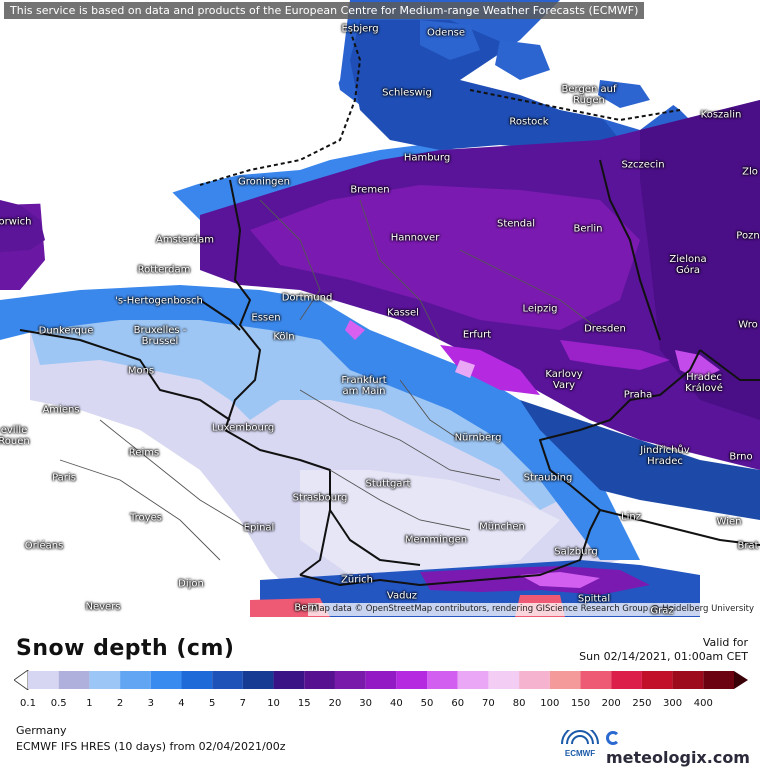 The height and width of the screenshot is (767, 760). What do you see at coordinates (243, 428) in the screenshot?
I see `city-label: Luxembourg` at bounding box center [243, 428].